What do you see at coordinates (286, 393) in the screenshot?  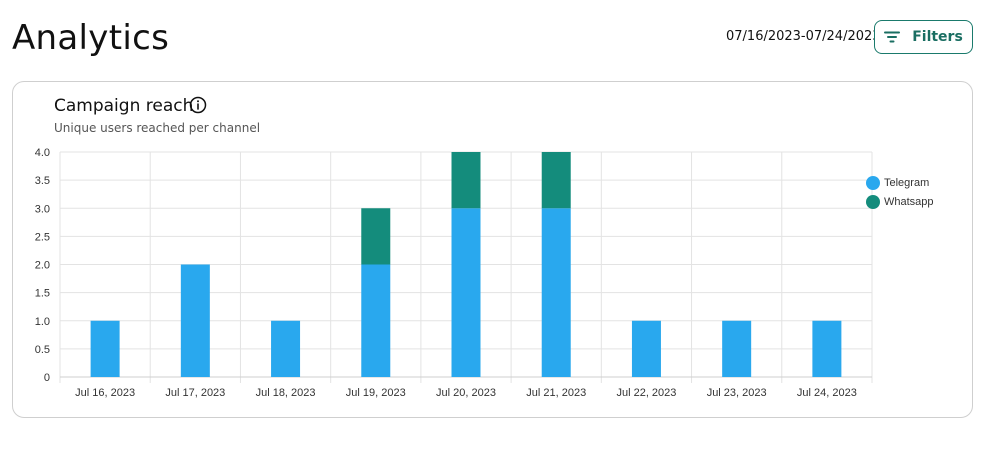 I see `x-tick-label: Jul 18, 2023` at bounding box center [286, 393].